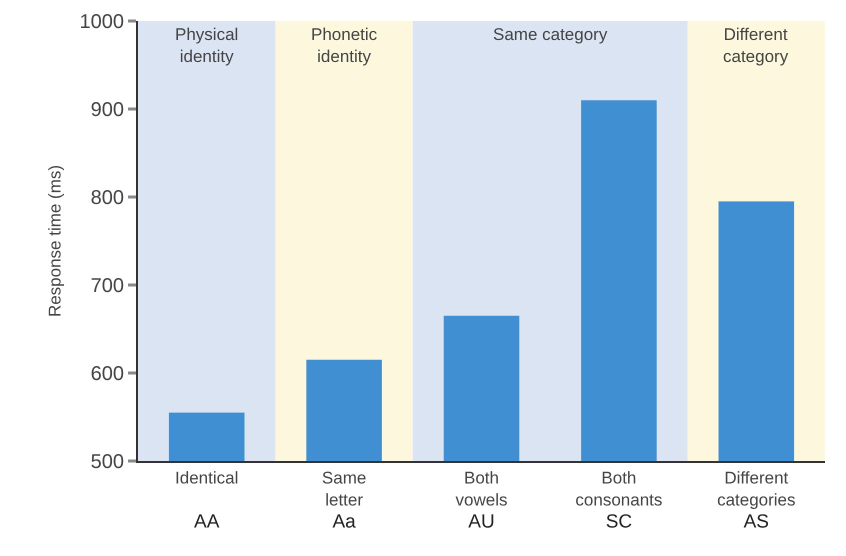  I want to click on y-tick-label: 1000, so click(102, 22).